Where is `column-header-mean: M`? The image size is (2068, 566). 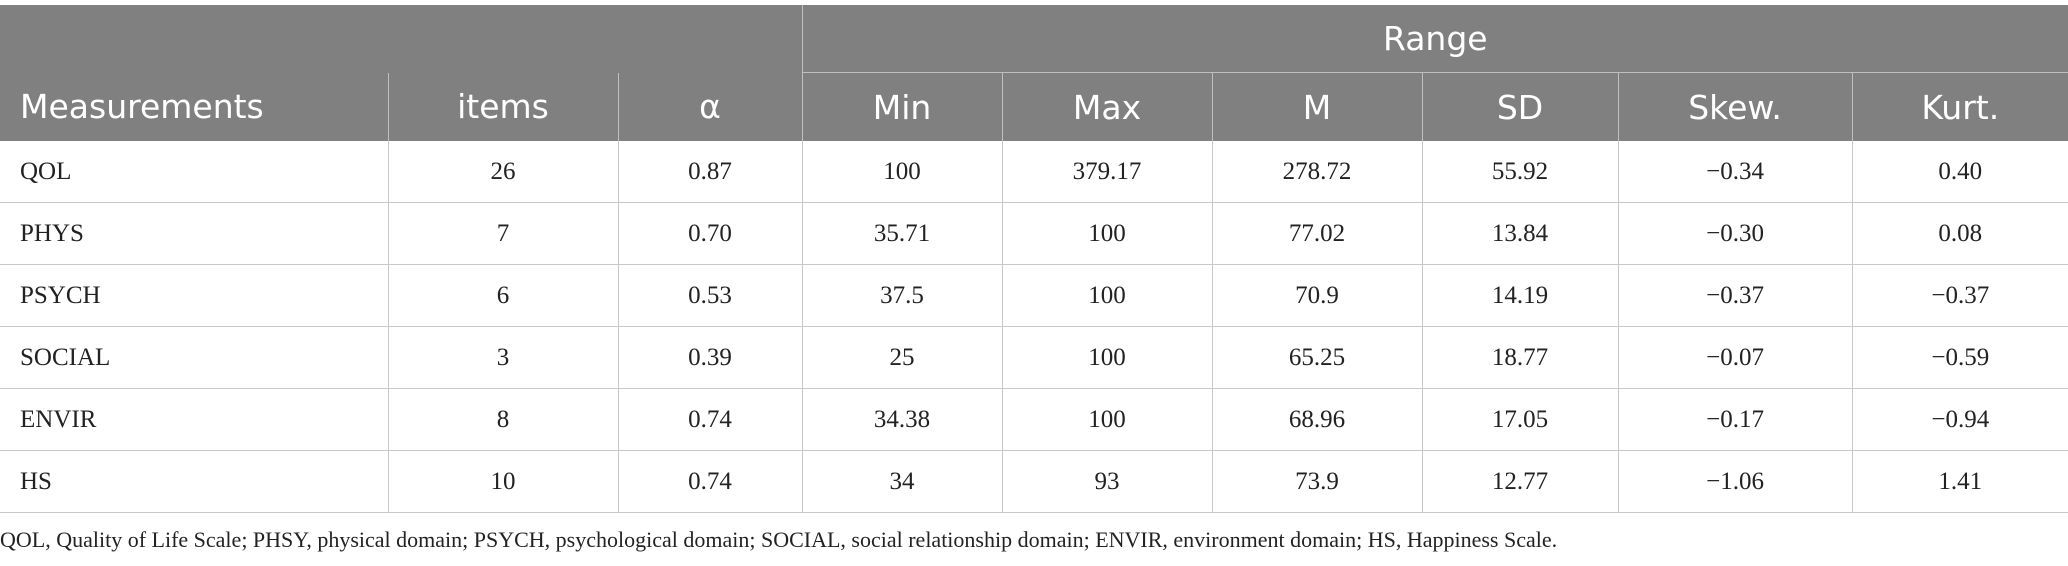 column-header-mean: M is located at coordinates (1317, 106).